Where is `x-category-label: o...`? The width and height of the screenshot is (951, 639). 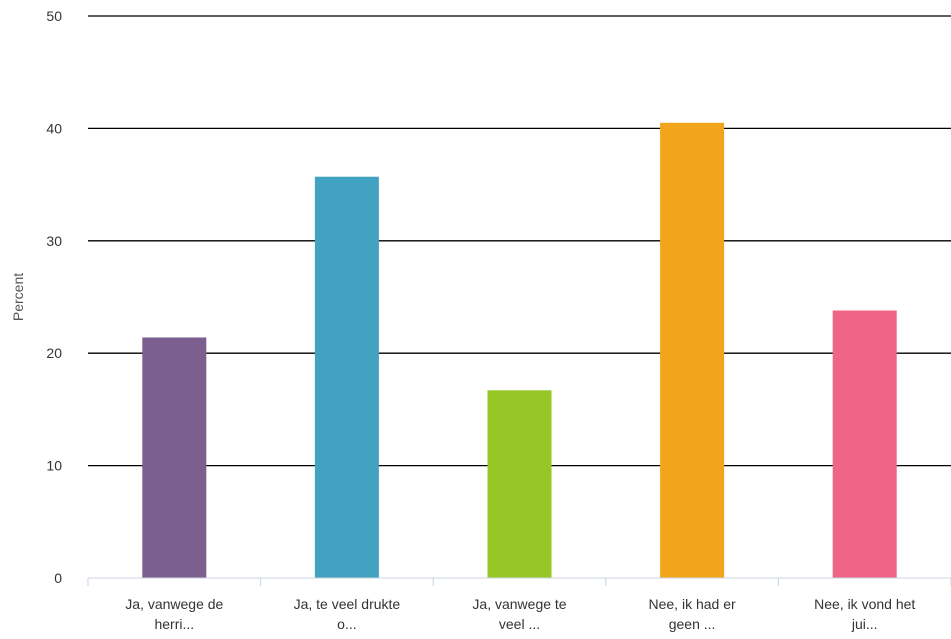 x-category-label: o... is located at coordinates (346, 624).